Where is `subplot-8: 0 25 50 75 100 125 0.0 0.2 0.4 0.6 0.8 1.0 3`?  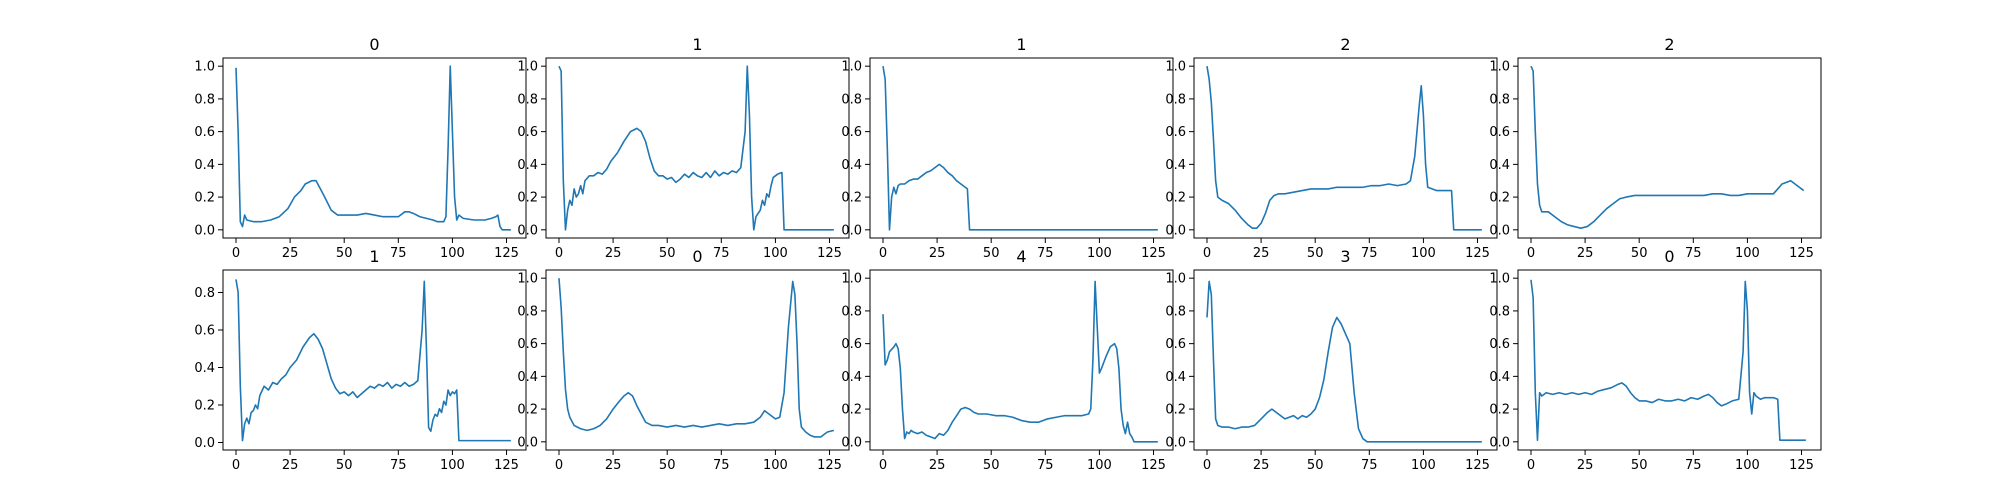 subplot-8: 0 25 50 75 100 125 0.0 0.2 0.4 0.6 0.8 1.0 3 is located at coordinates (1331, 360).